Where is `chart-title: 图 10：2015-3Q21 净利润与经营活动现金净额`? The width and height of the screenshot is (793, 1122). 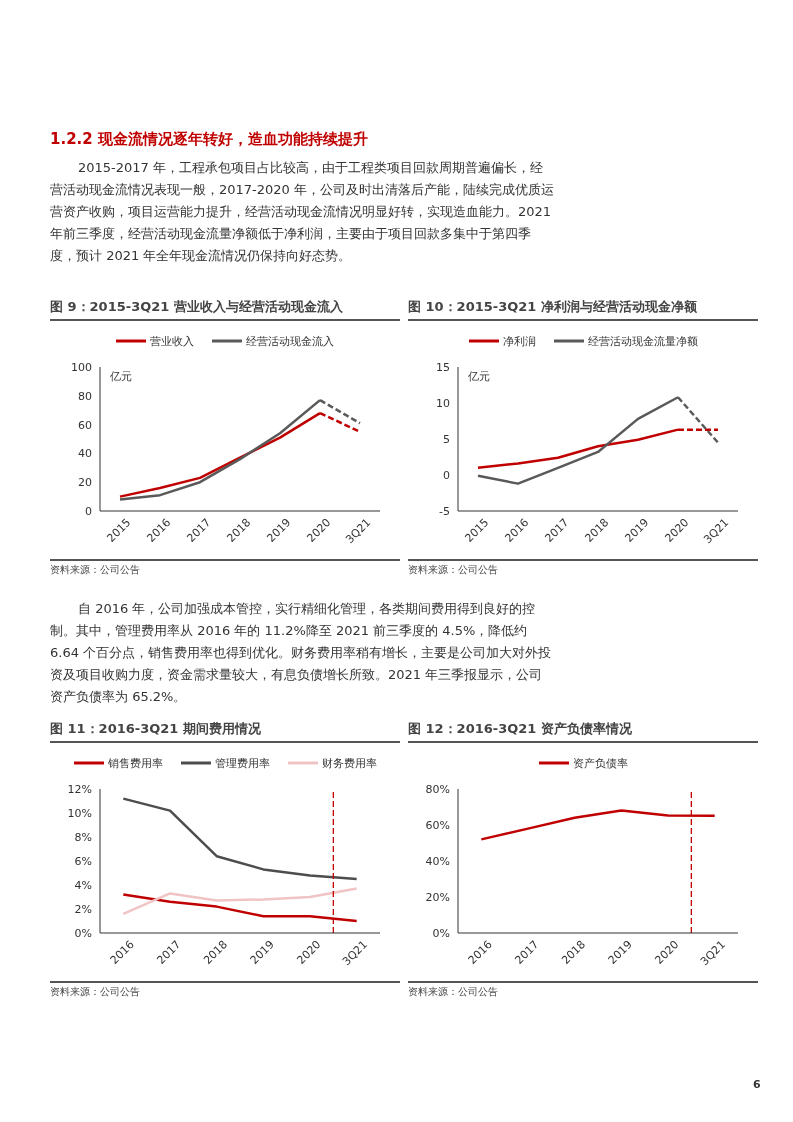
chart-title: 图 10：2015-3Q21 净利润与经营活动现金净额 is located at coordinates (583, 309).